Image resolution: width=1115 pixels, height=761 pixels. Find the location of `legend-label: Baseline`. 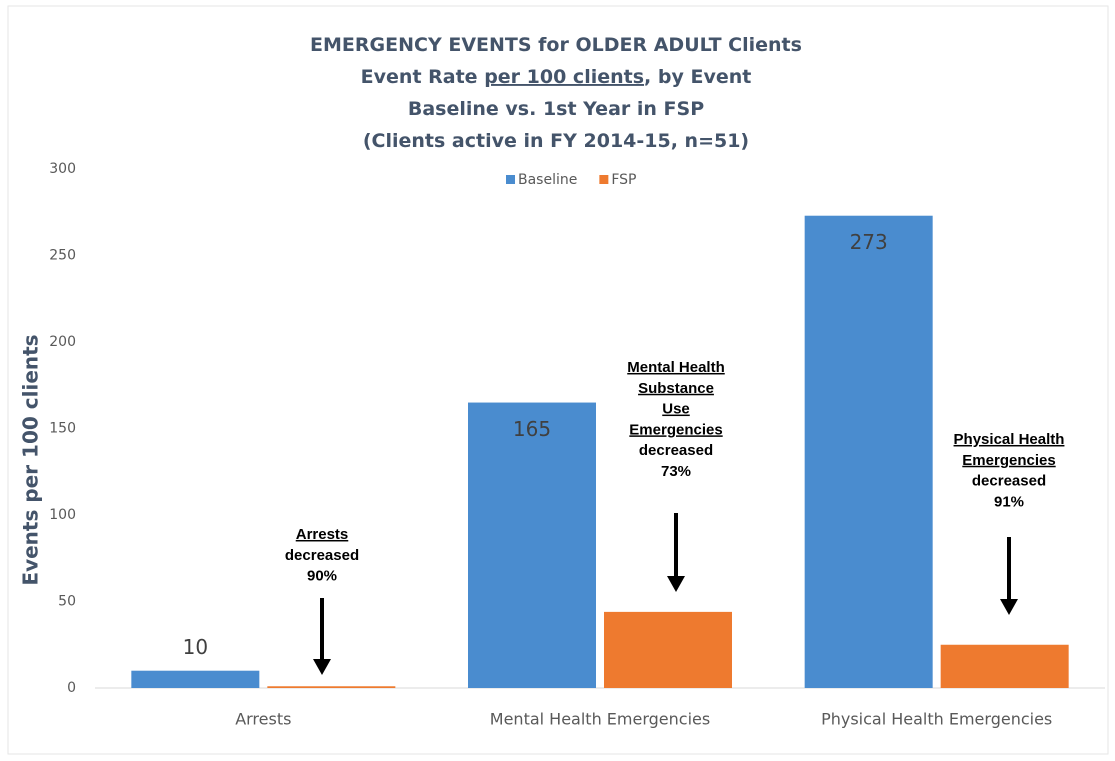

legend-label: Baseline is located at coordinates (547, 180).